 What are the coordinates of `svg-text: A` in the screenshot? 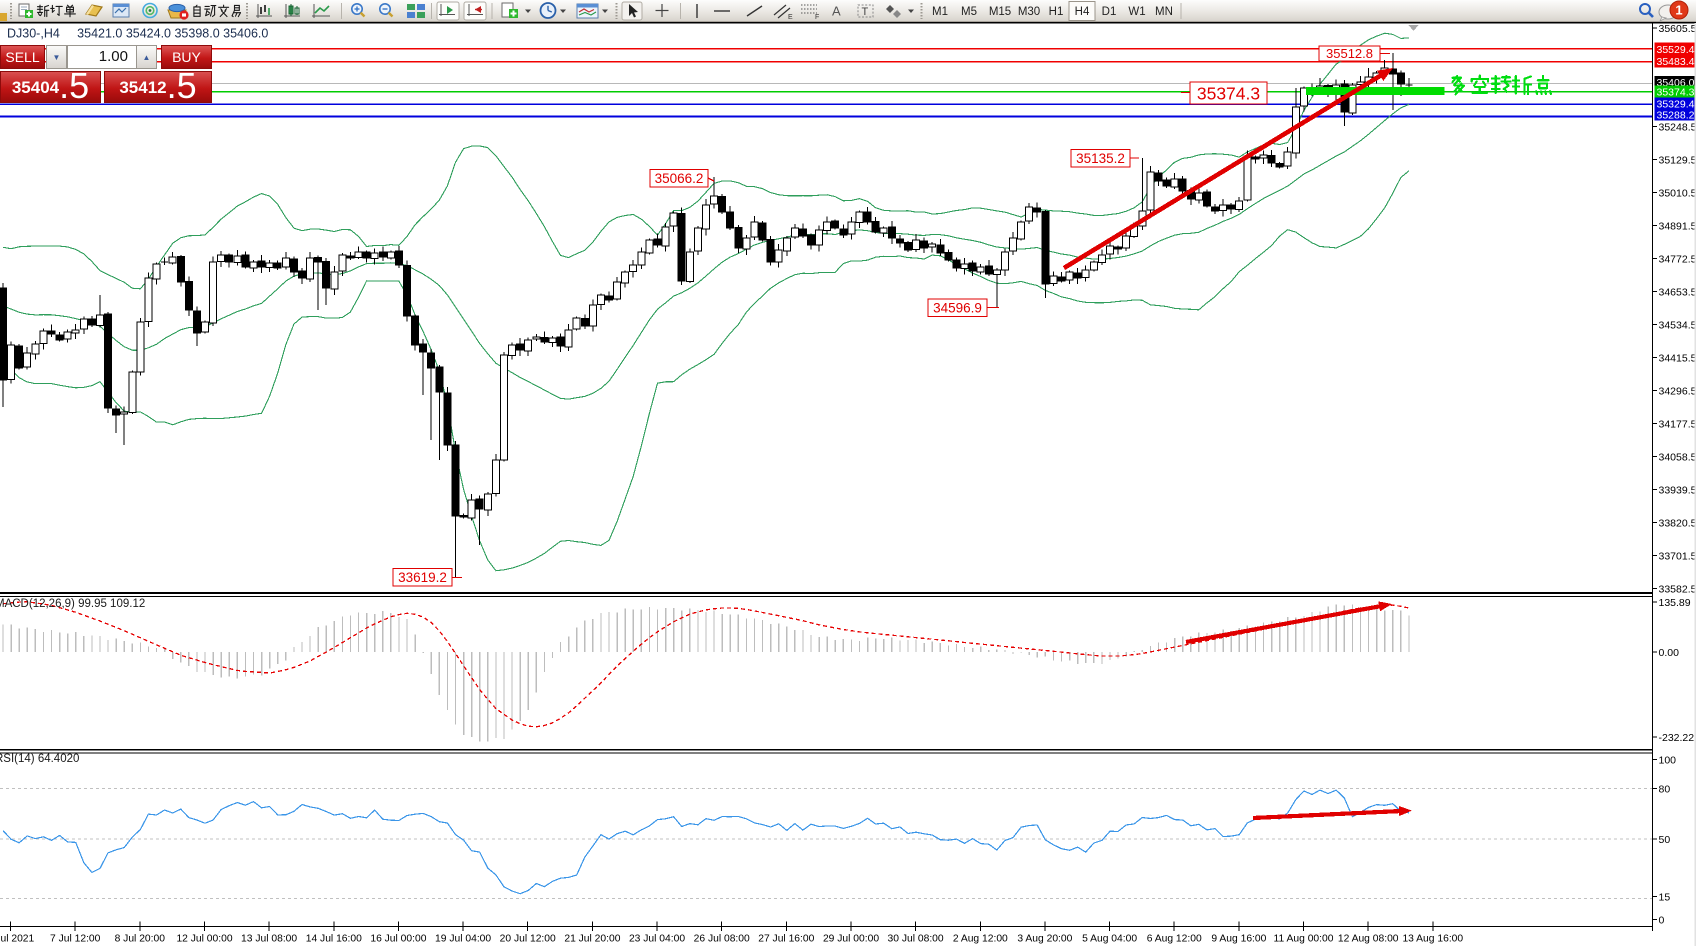 It's located at (836, 11).